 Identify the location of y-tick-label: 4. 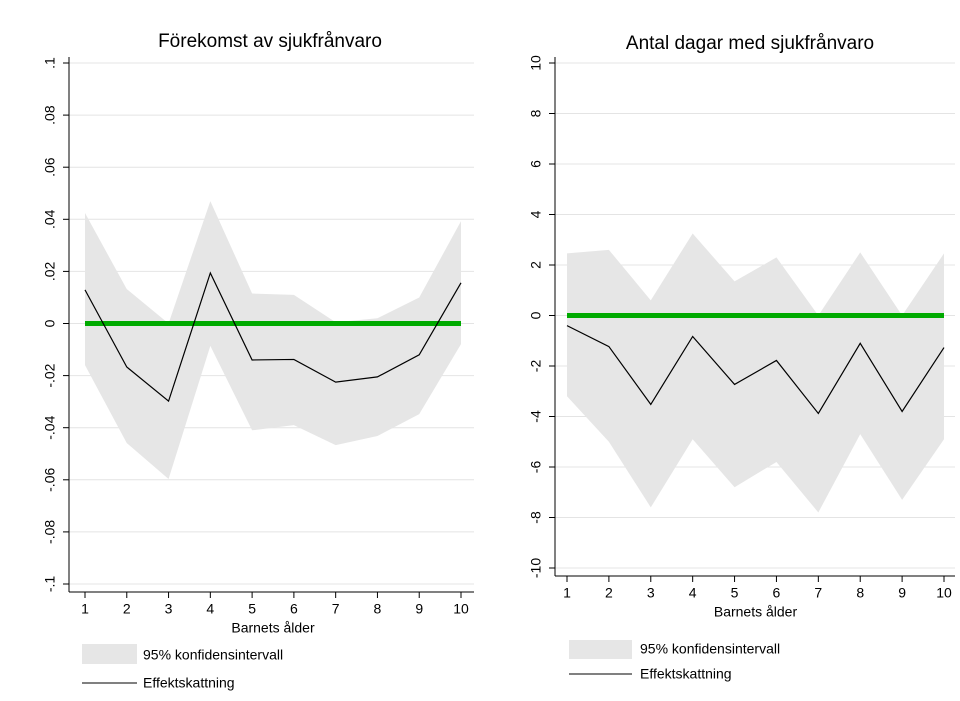
(536, 214).